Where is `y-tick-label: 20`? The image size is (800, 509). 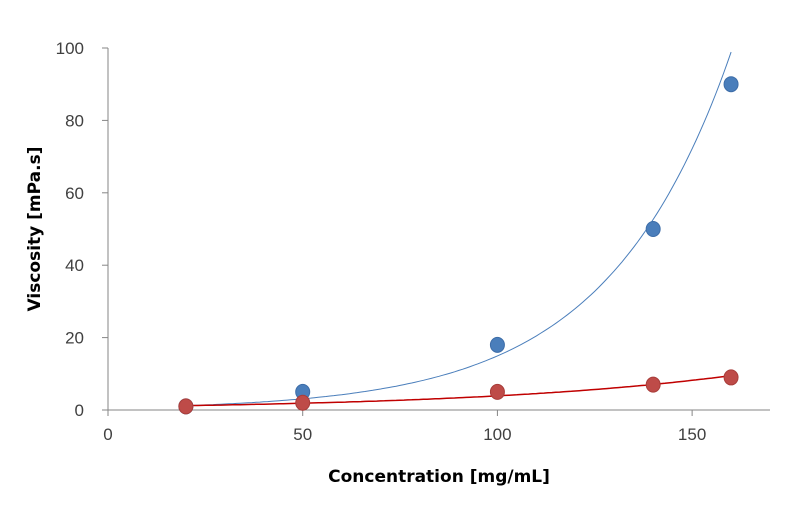 y-tick-label: 20 is located at coordinates (74, 338).